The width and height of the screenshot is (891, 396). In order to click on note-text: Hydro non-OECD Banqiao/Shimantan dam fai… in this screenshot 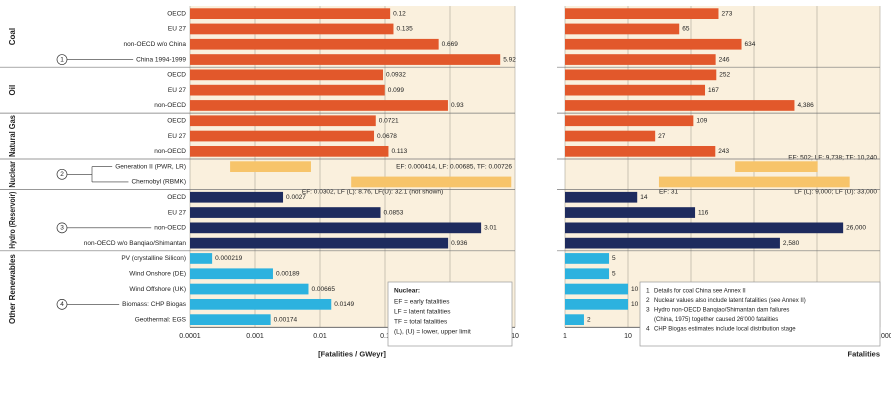, I will do `click(721, 311)`.